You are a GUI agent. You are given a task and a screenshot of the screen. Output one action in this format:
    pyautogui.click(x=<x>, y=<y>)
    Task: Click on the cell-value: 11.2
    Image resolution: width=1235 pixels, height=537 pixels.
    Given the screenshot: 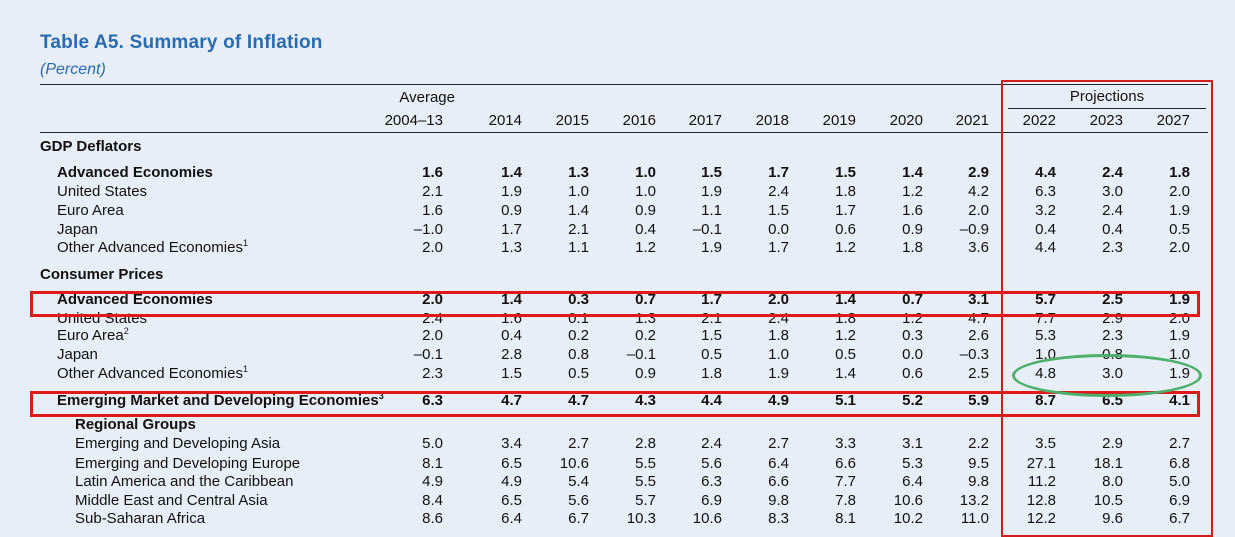 What is the action you would take?
    pyautogui.click(x=1041, y=481)
    